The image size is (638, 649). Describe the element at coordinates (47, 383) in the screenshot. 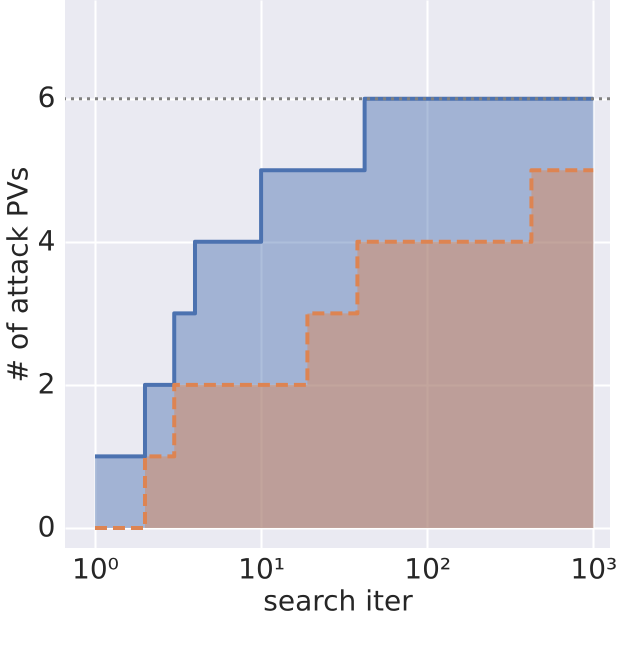

I see `y-tick-label: 2` at that location.